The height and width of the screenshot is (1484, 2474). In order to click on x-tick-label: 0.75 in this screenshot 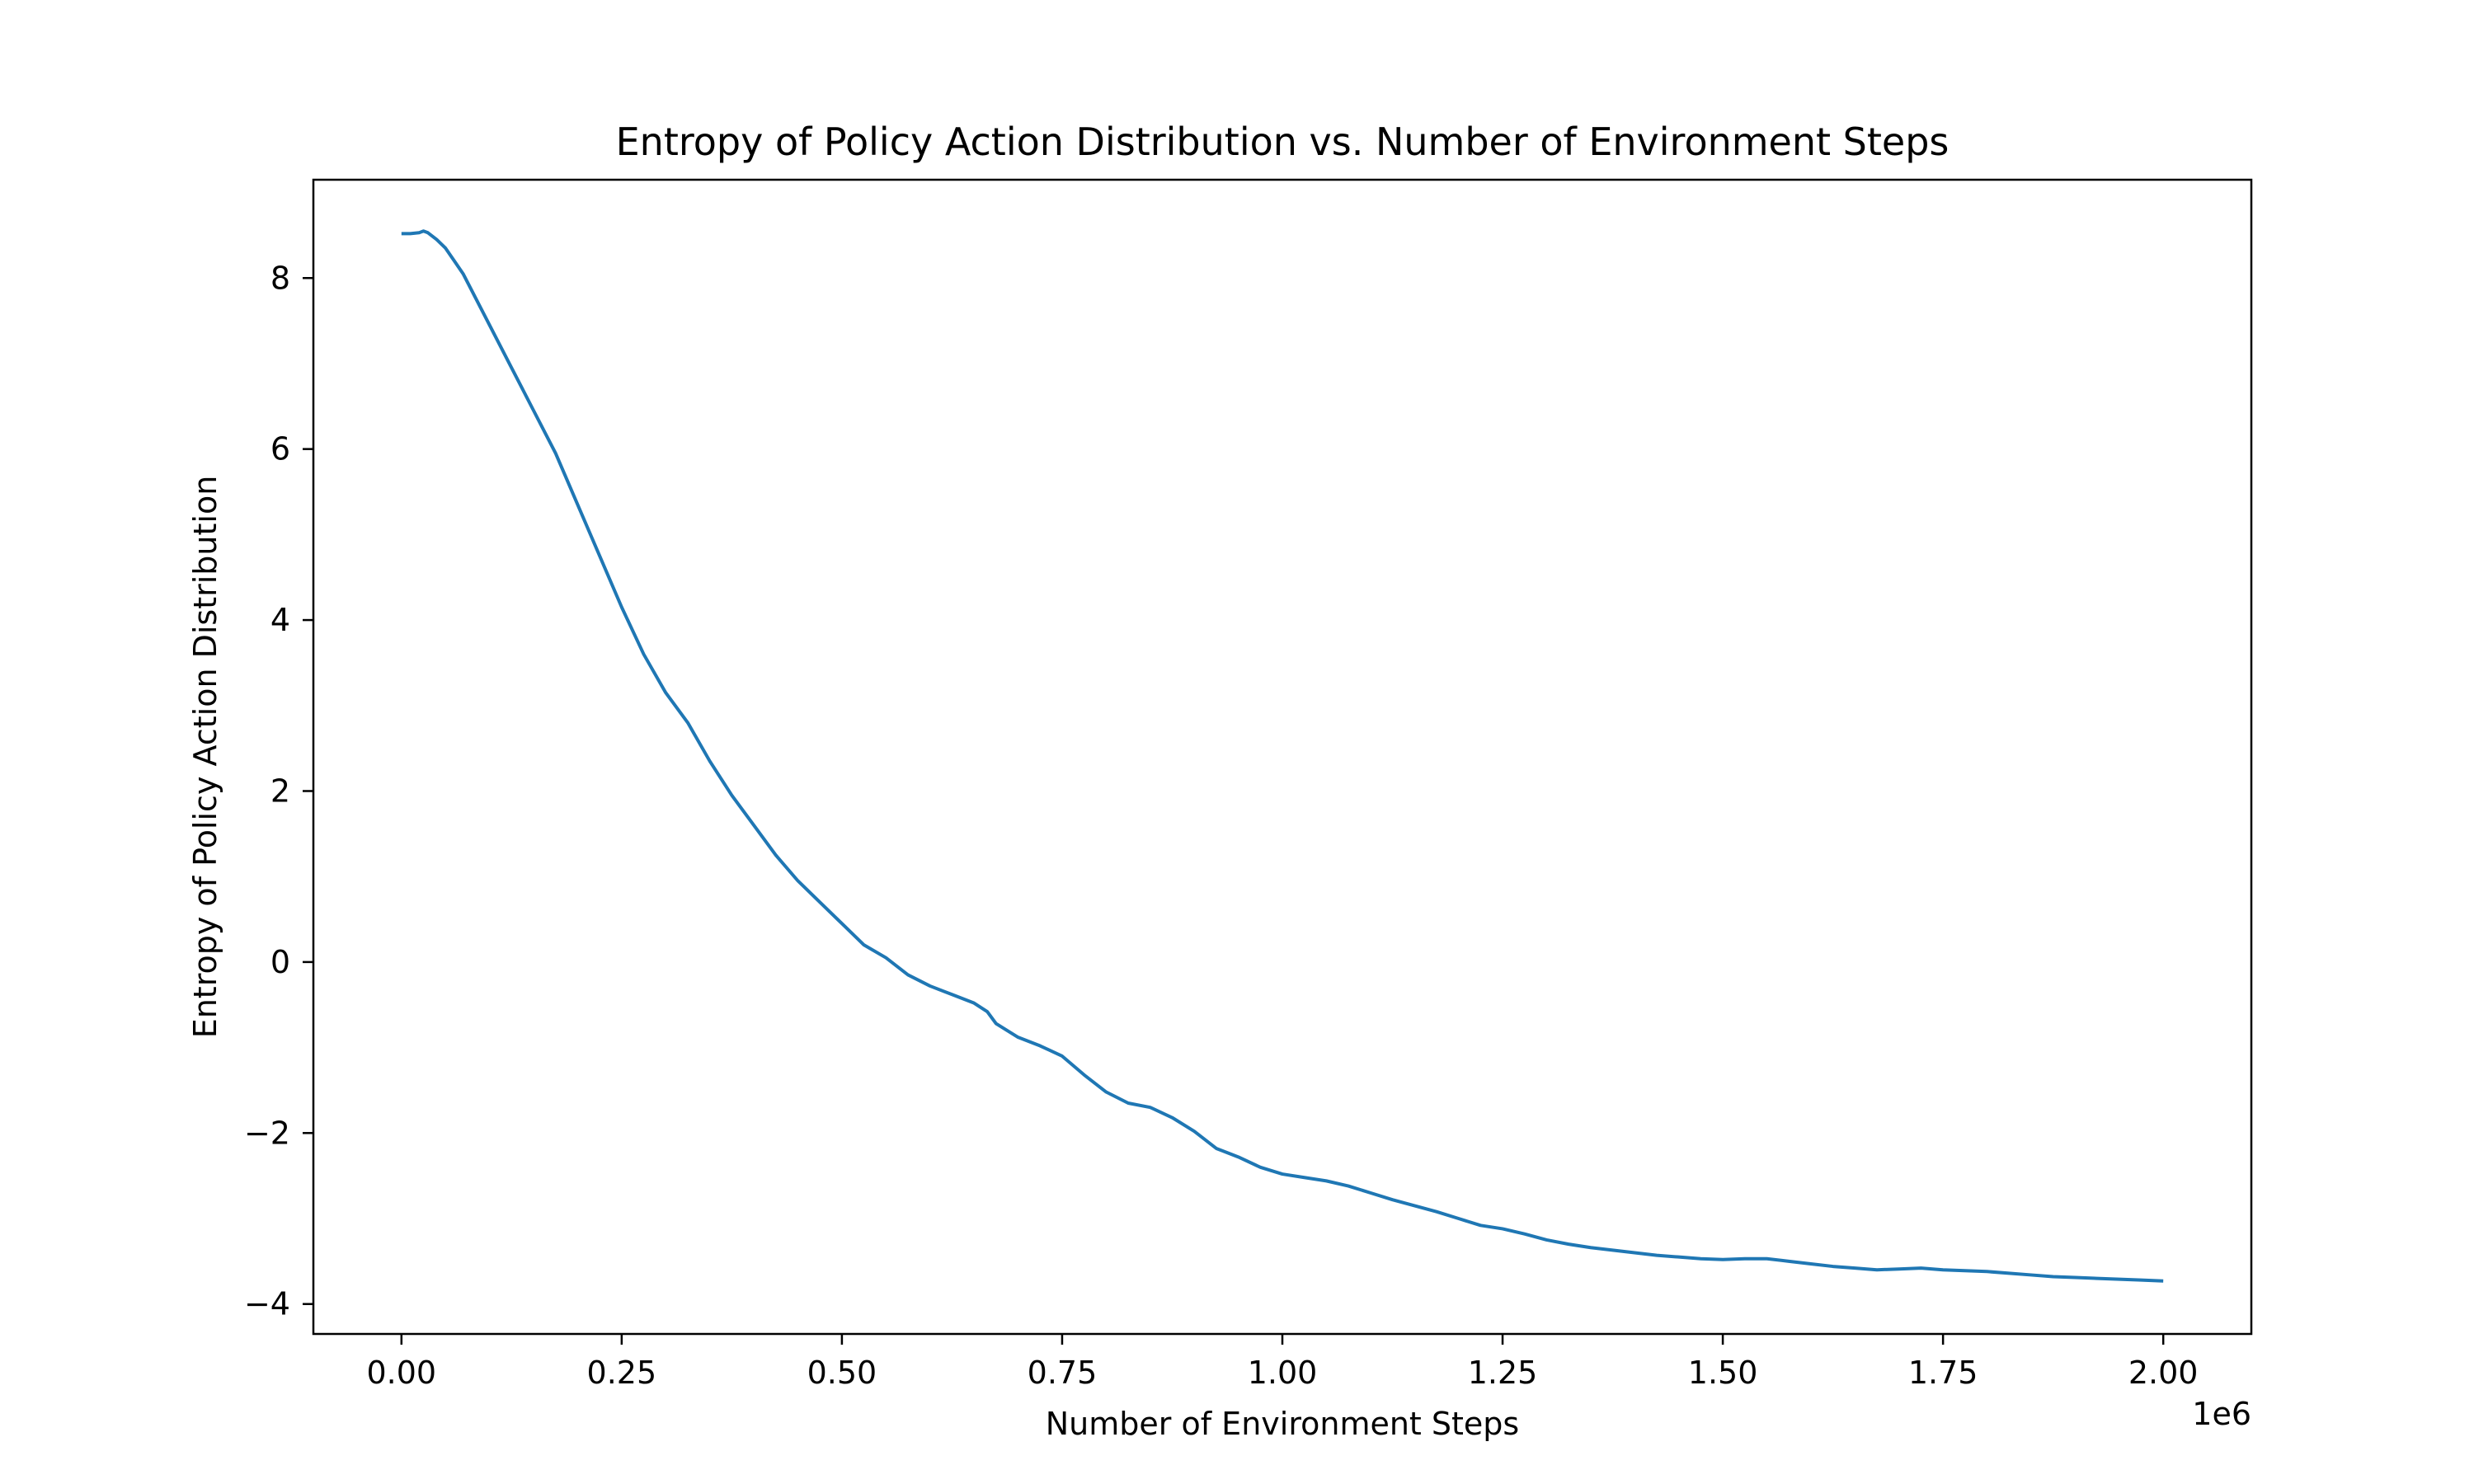, I will do `click(1063, 1373)`.